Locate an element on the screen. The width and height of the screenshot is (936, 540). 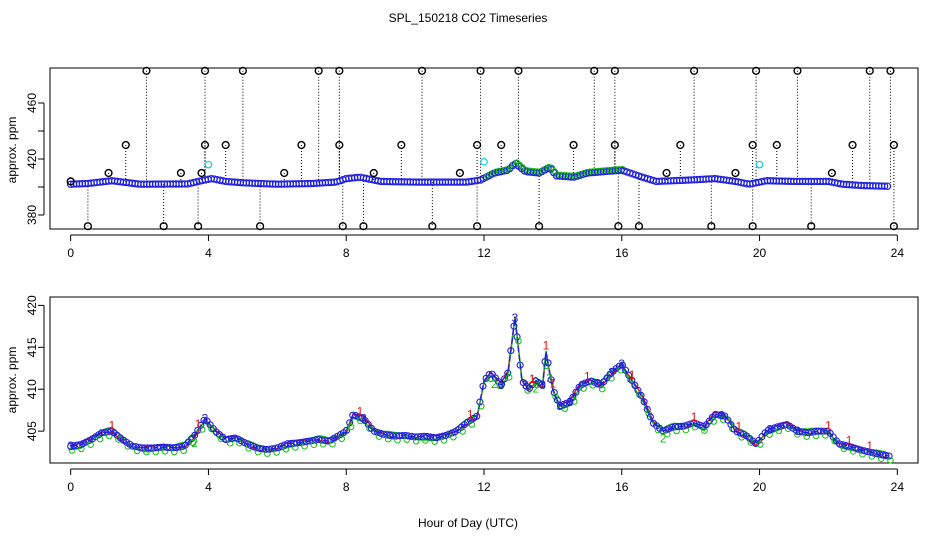
bottom-x-tick-label: 20 is located at coordinates (760, 487).